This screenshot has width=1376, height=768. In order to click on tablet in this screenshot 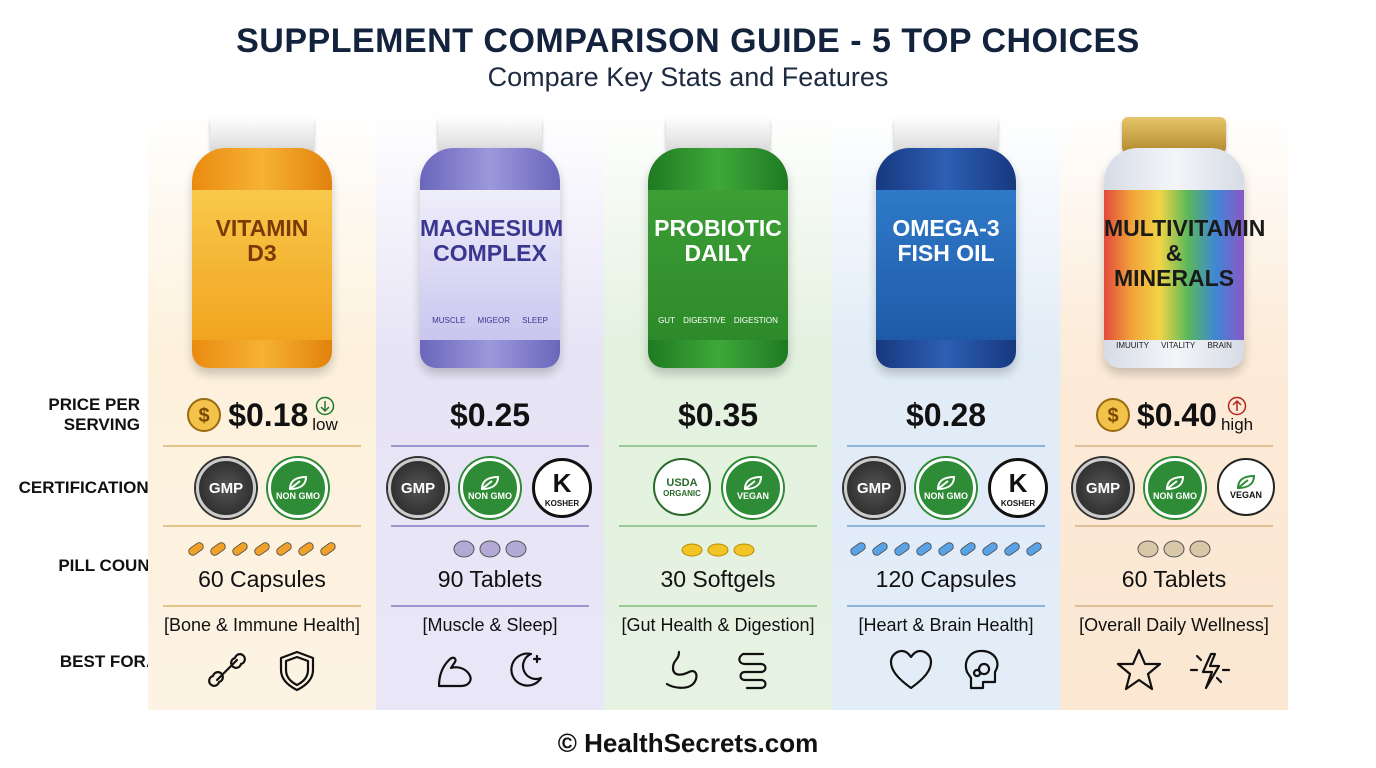, I will do `click(516, 549)`.